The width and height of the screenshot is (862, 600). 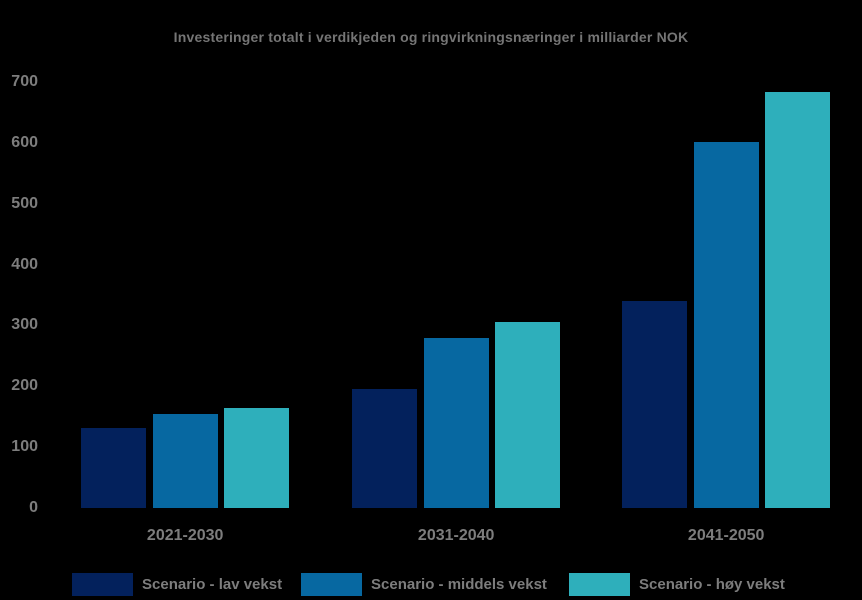 What do you see at coordinates (384, 448) in the screenshot?
I see `bar-series1-2031-2040` at bounding box center [384, 448].